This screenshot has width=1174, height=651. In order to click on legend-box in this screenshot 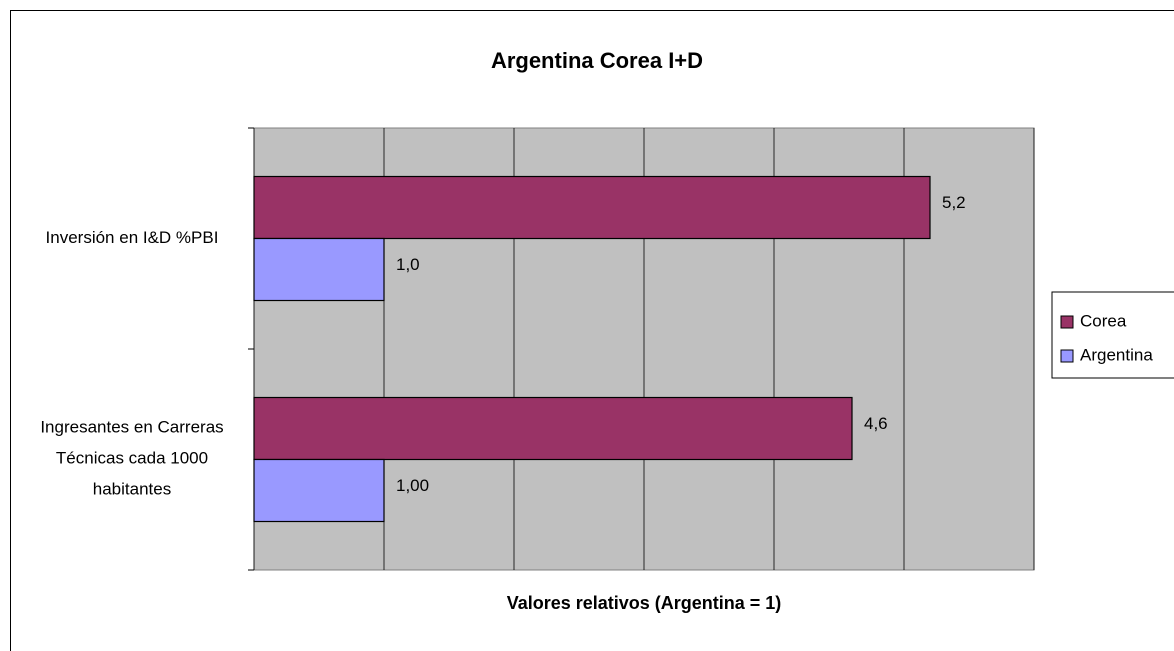, I will do `click(1112, 335)`.